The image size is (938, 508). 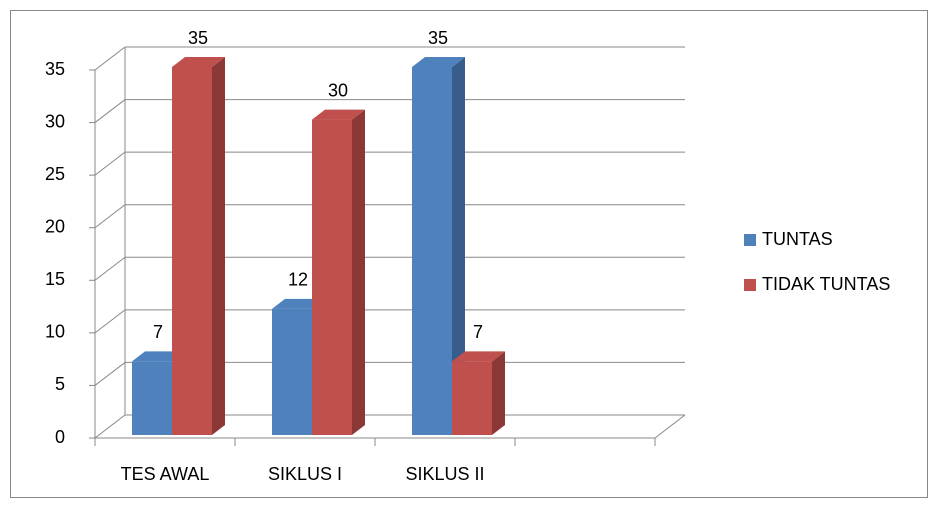 What do you see at coordinates (298, 280) in the screenshot?
I see `value-label: 12` at bounding box center [298, 280].